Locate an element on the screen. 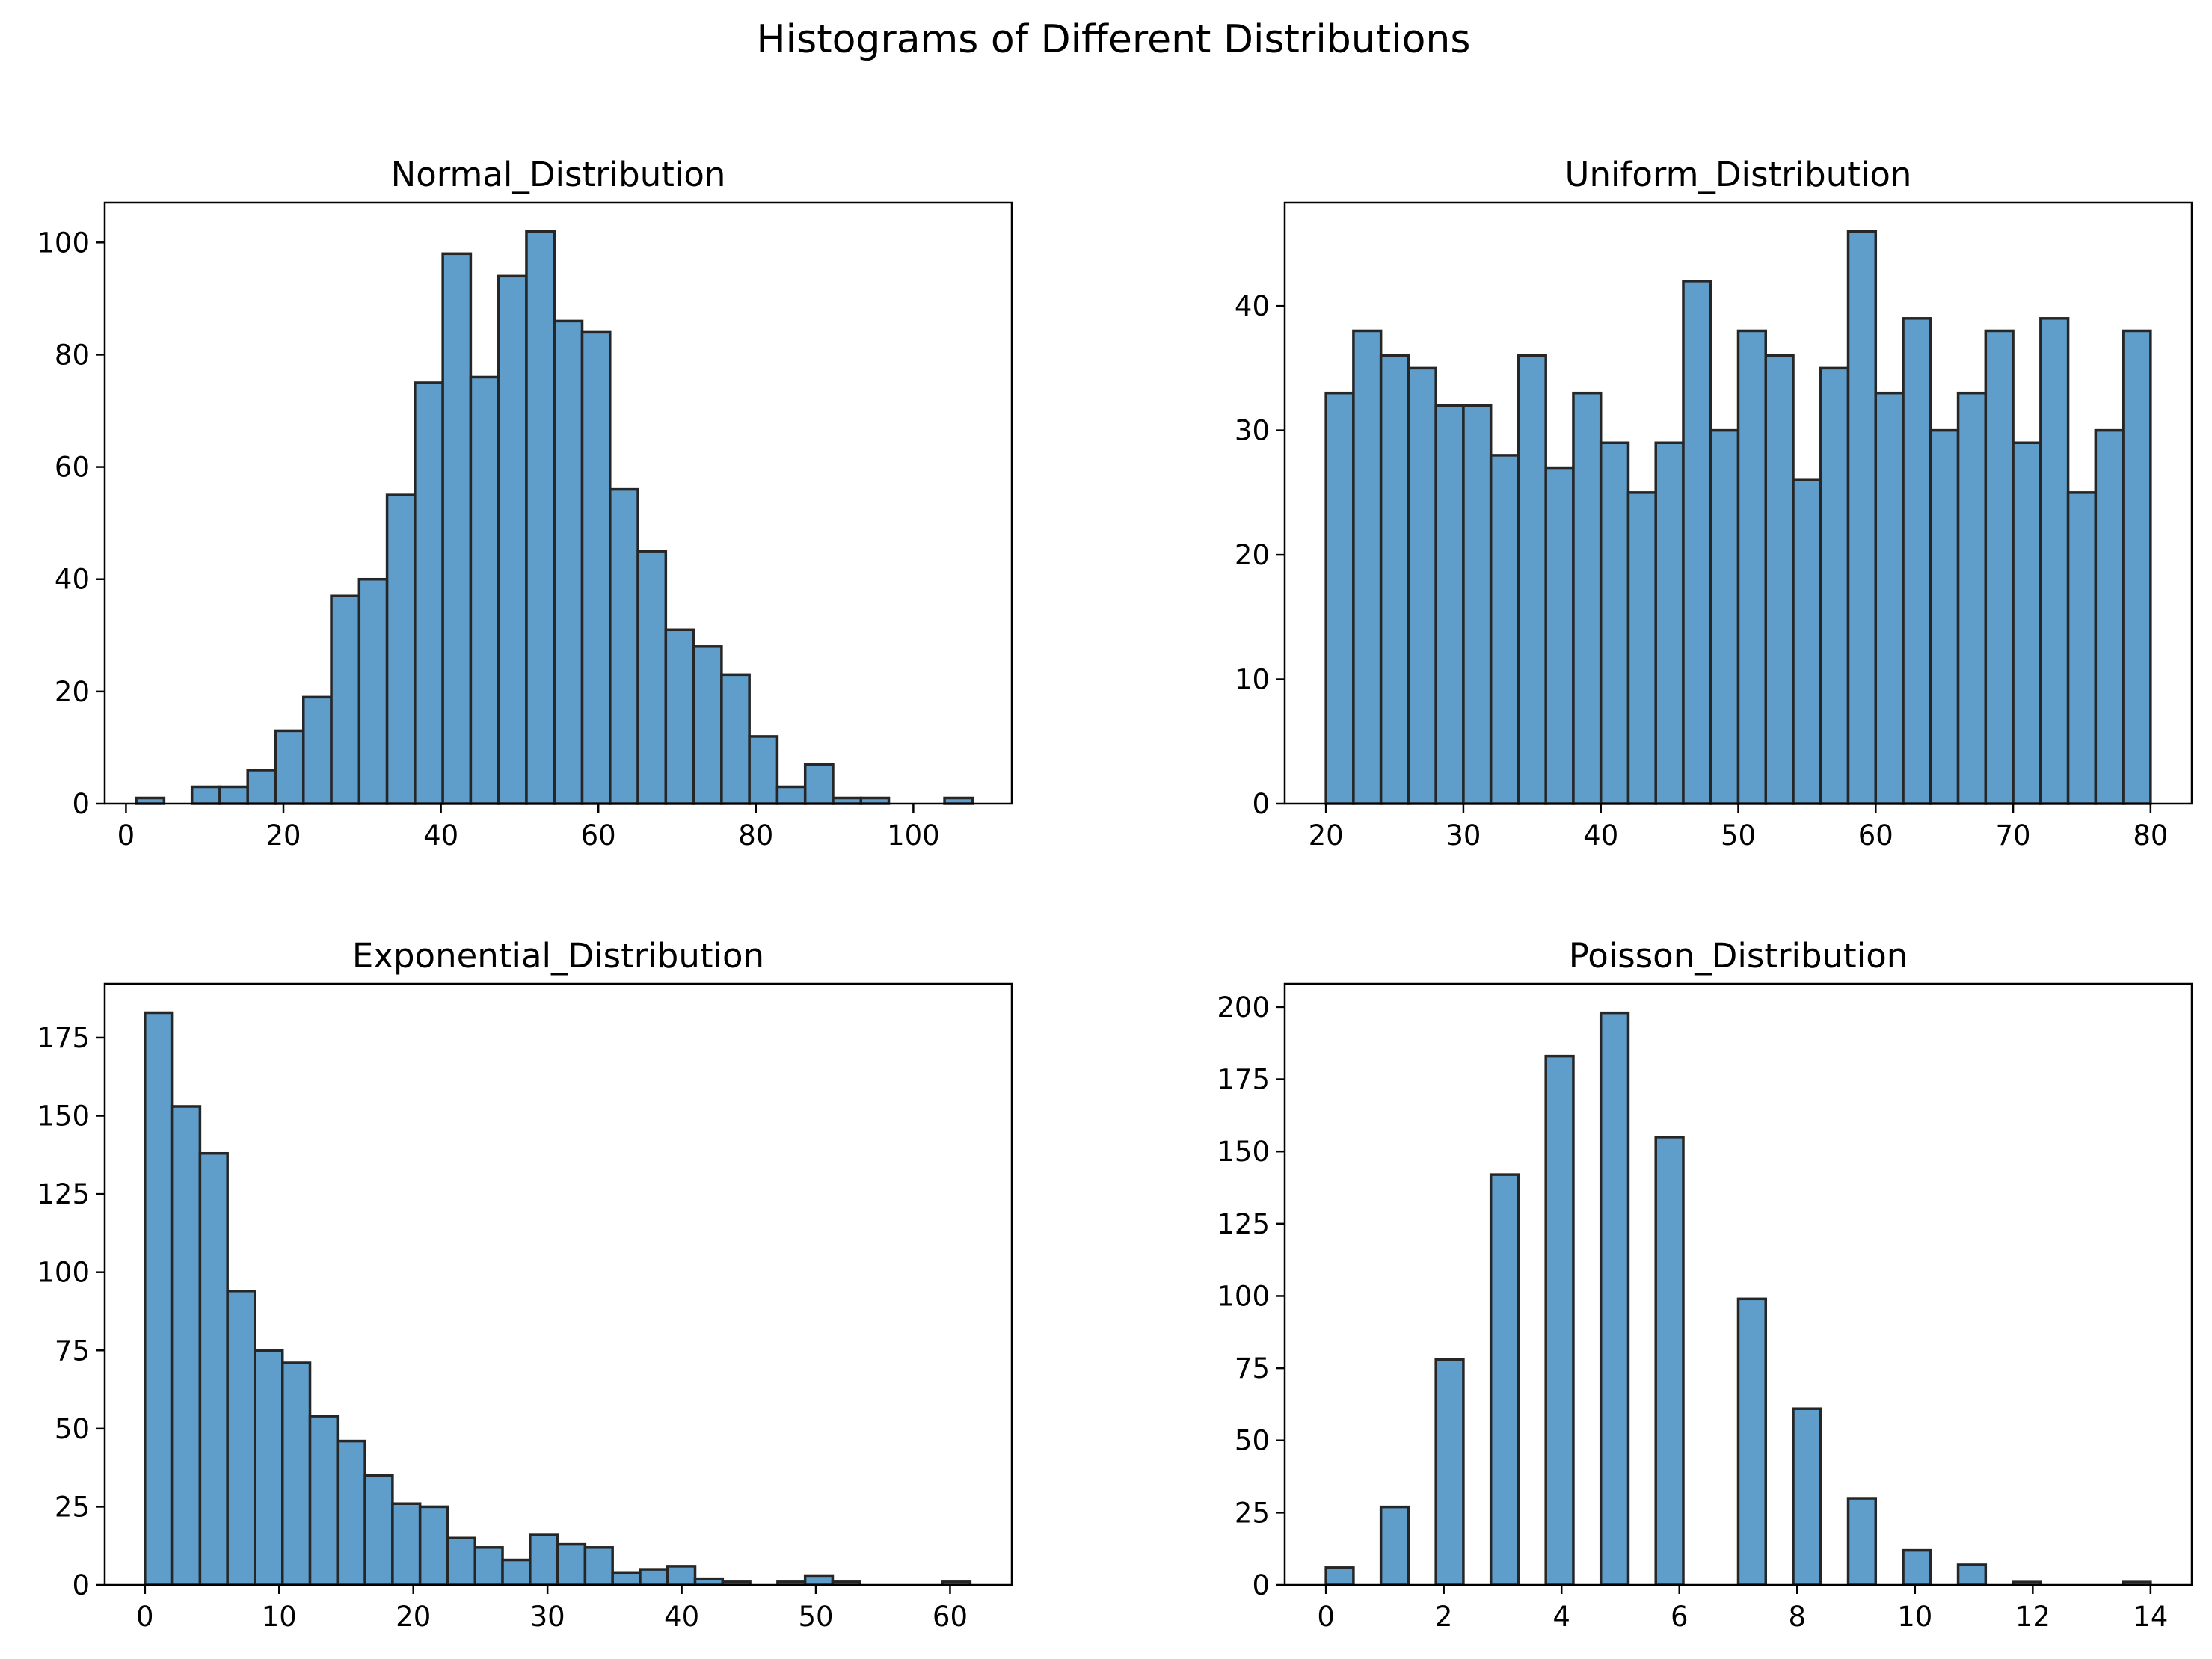  poisson-x-tick-label: 2 is located at coordinates (1444, 1617).